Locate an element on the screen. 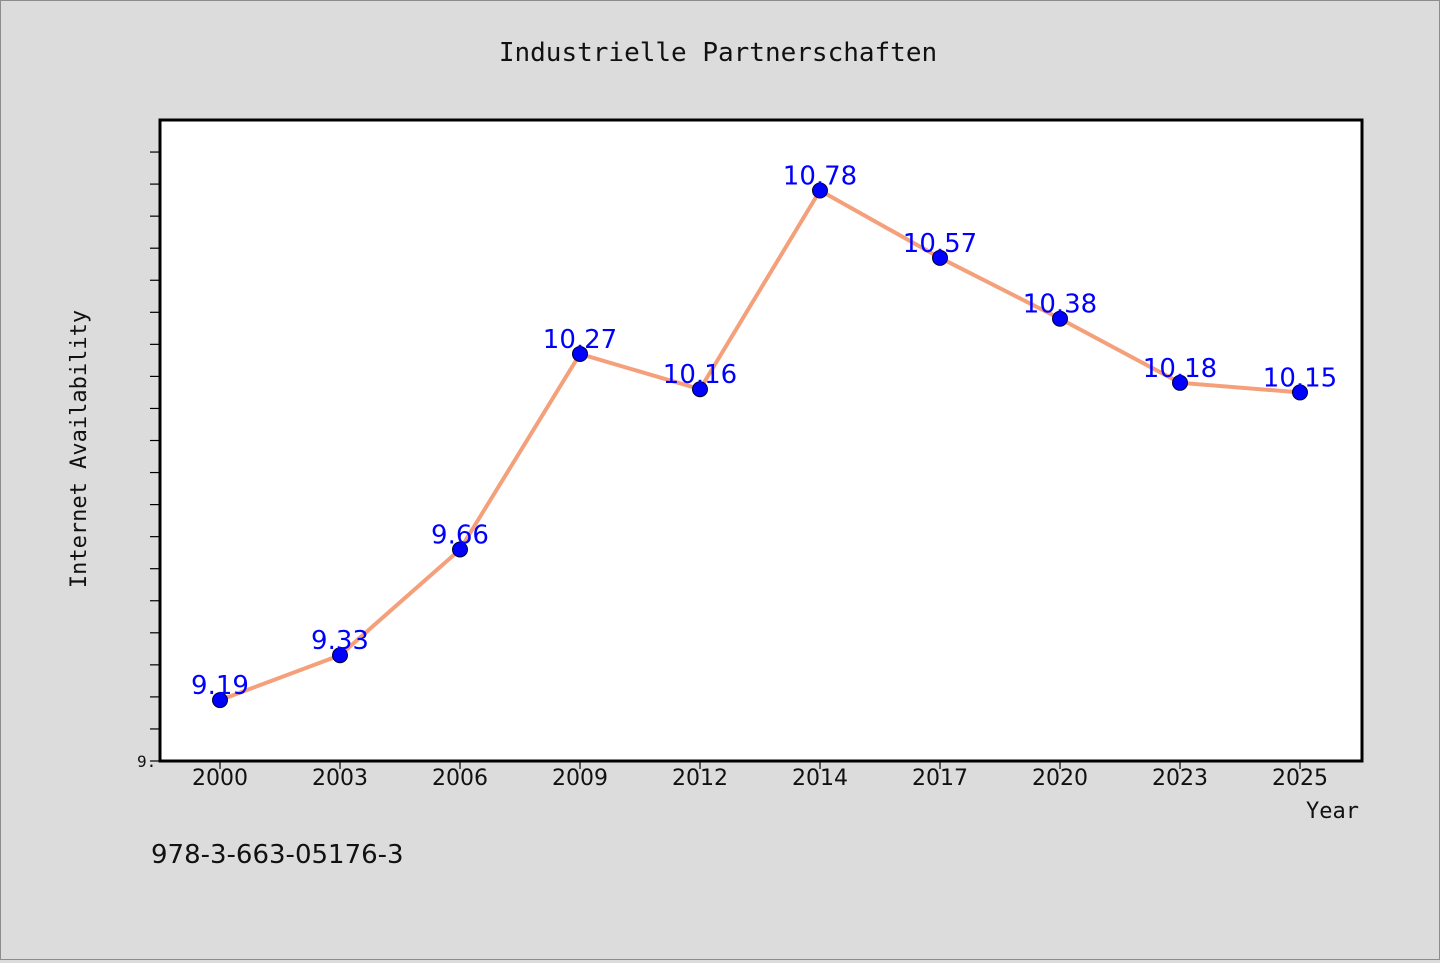 The height and width of the screenshot is (963, 1440). x-tick-label: 2017 is located at coordinates (940, 778).